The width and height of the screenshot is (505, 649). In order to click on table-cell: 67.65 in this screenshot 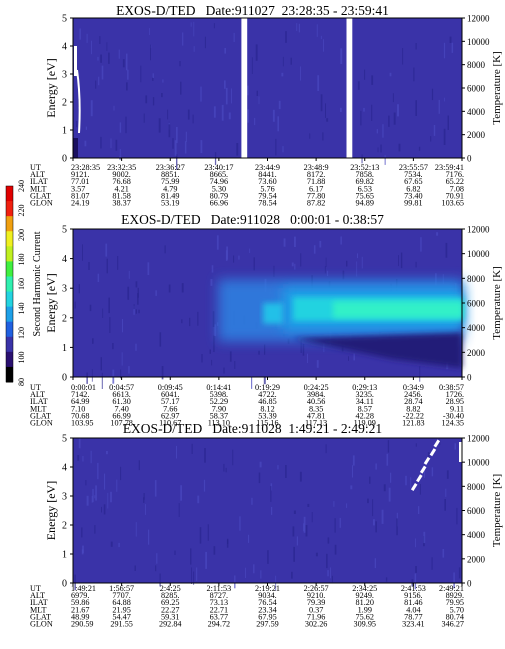, I will do `click(413, 181)`.